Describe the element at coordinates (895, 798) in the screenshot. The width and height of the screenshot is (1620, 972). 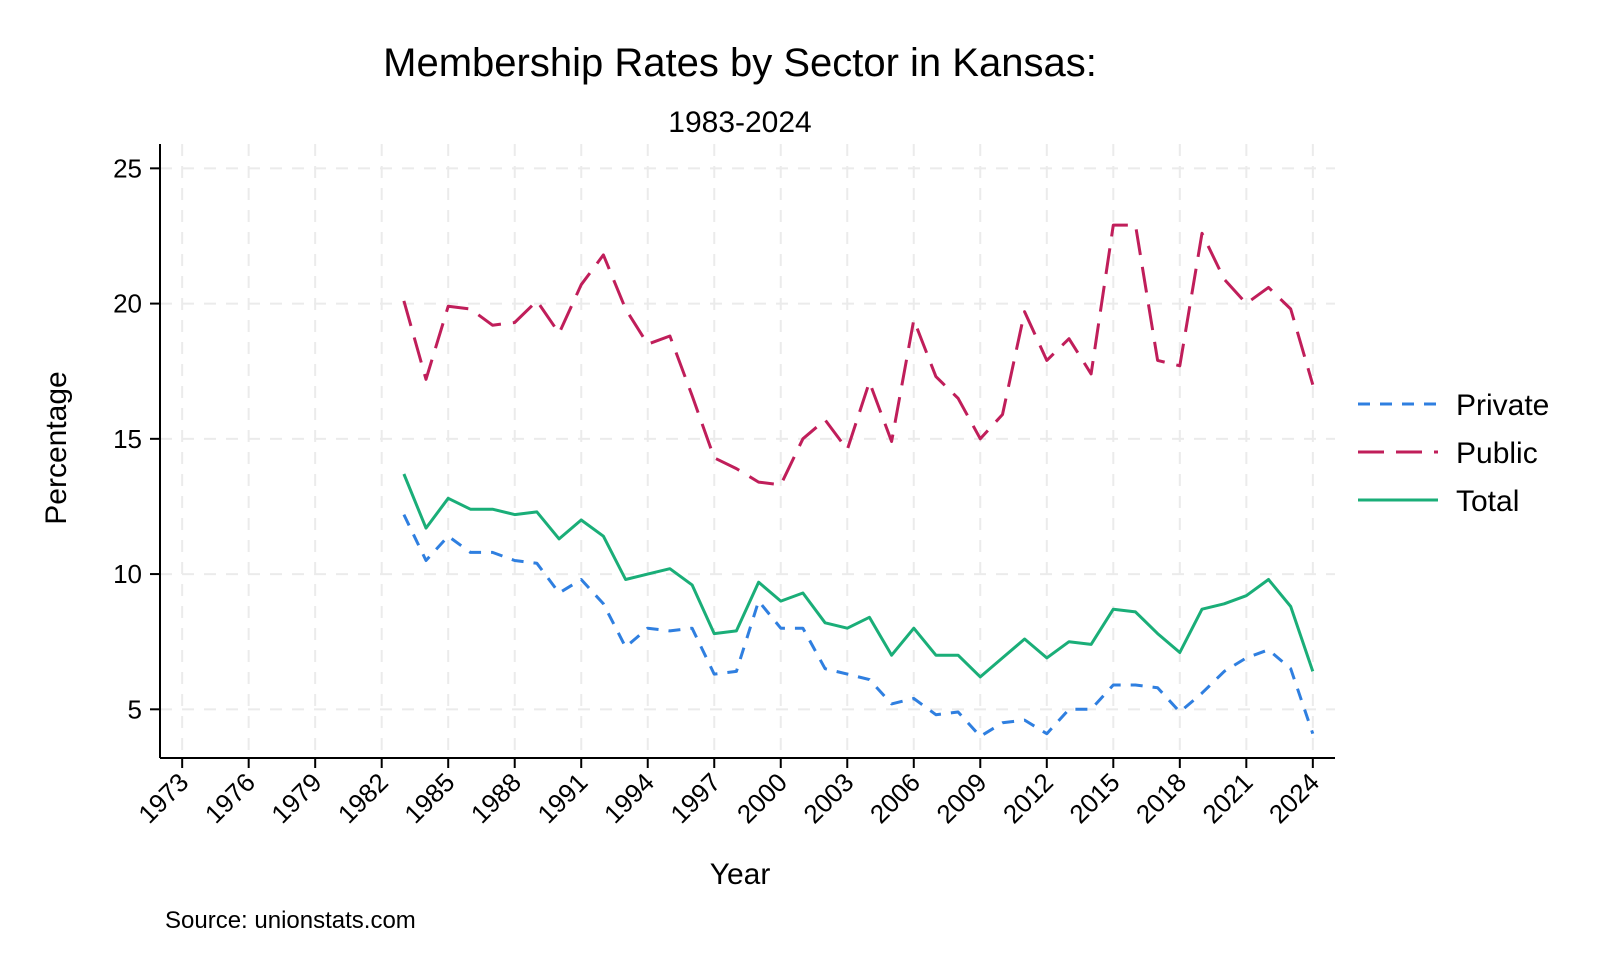
I see `x-tick-label-2006: 2006` at that location.